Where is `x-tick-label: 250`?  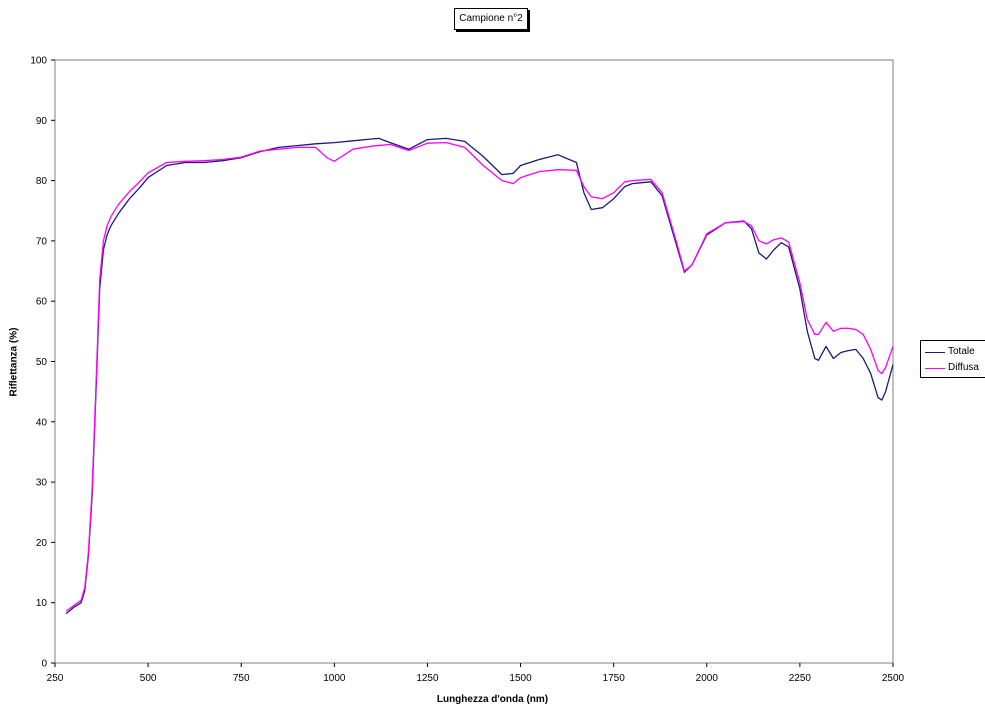 x-tick-label: 250 is located at coordinates (55, 678).